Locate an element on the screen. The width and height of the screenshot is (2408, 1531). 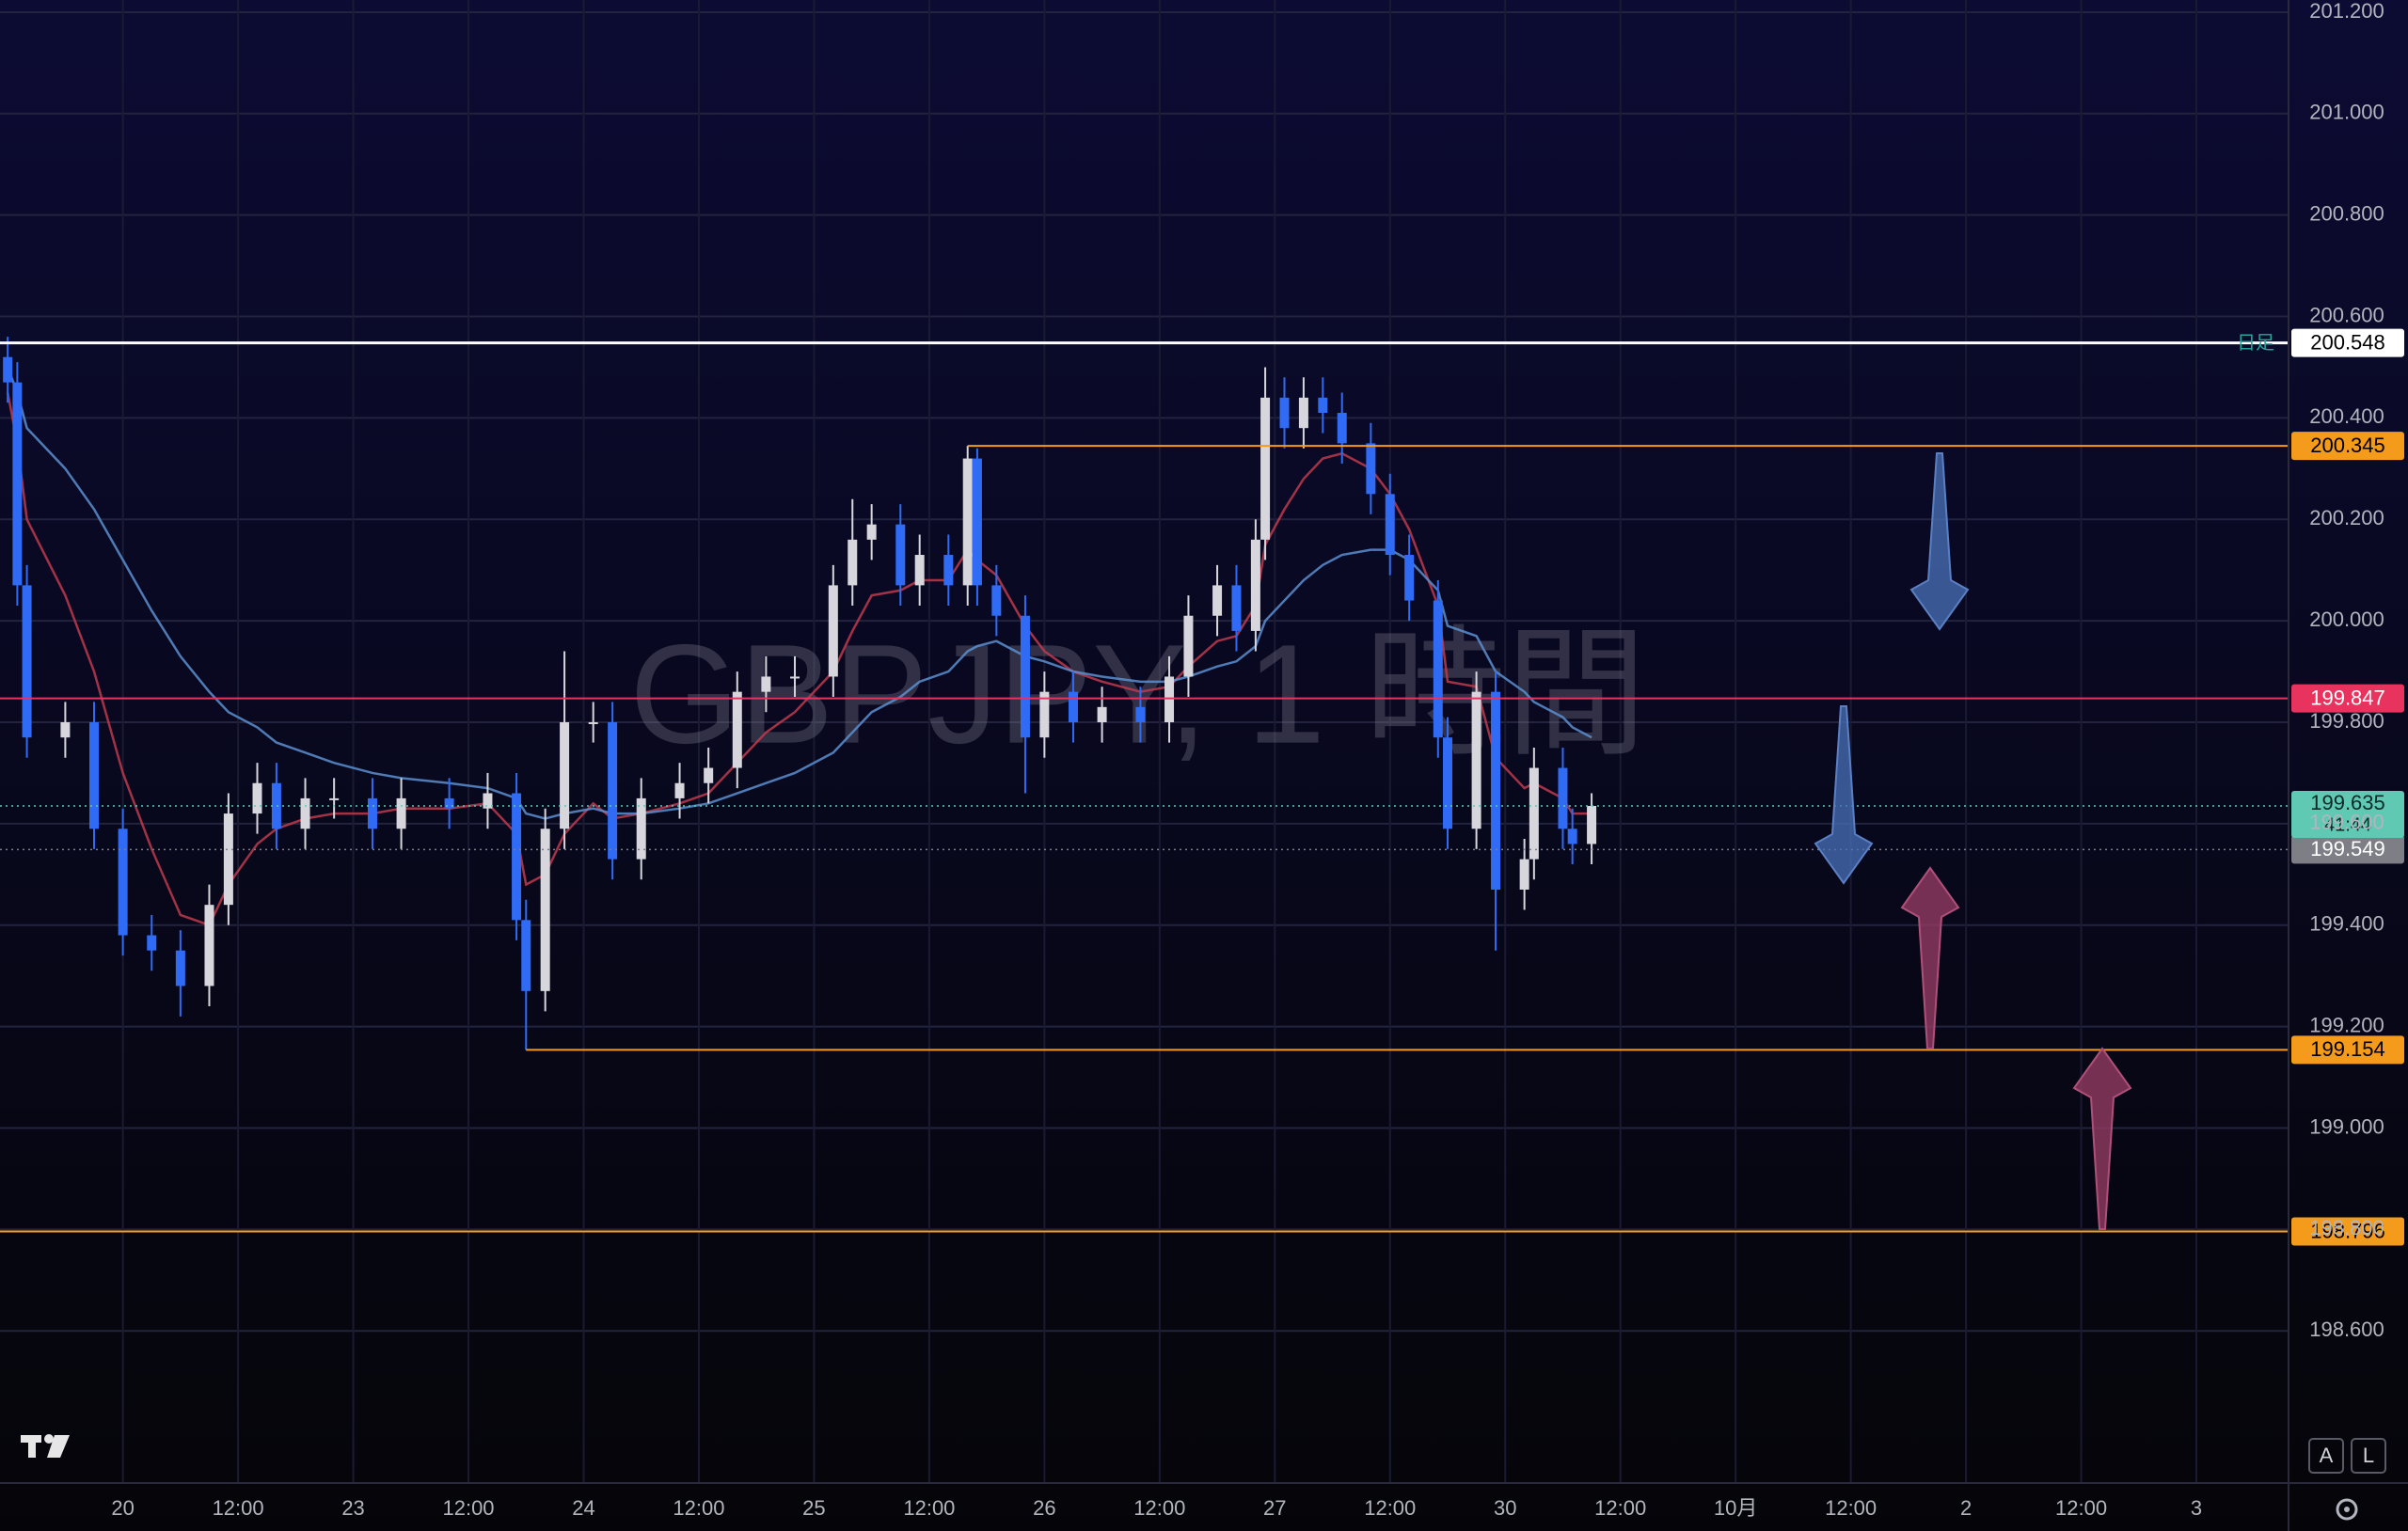
auto-button is located at coordinates (2326, 1456).